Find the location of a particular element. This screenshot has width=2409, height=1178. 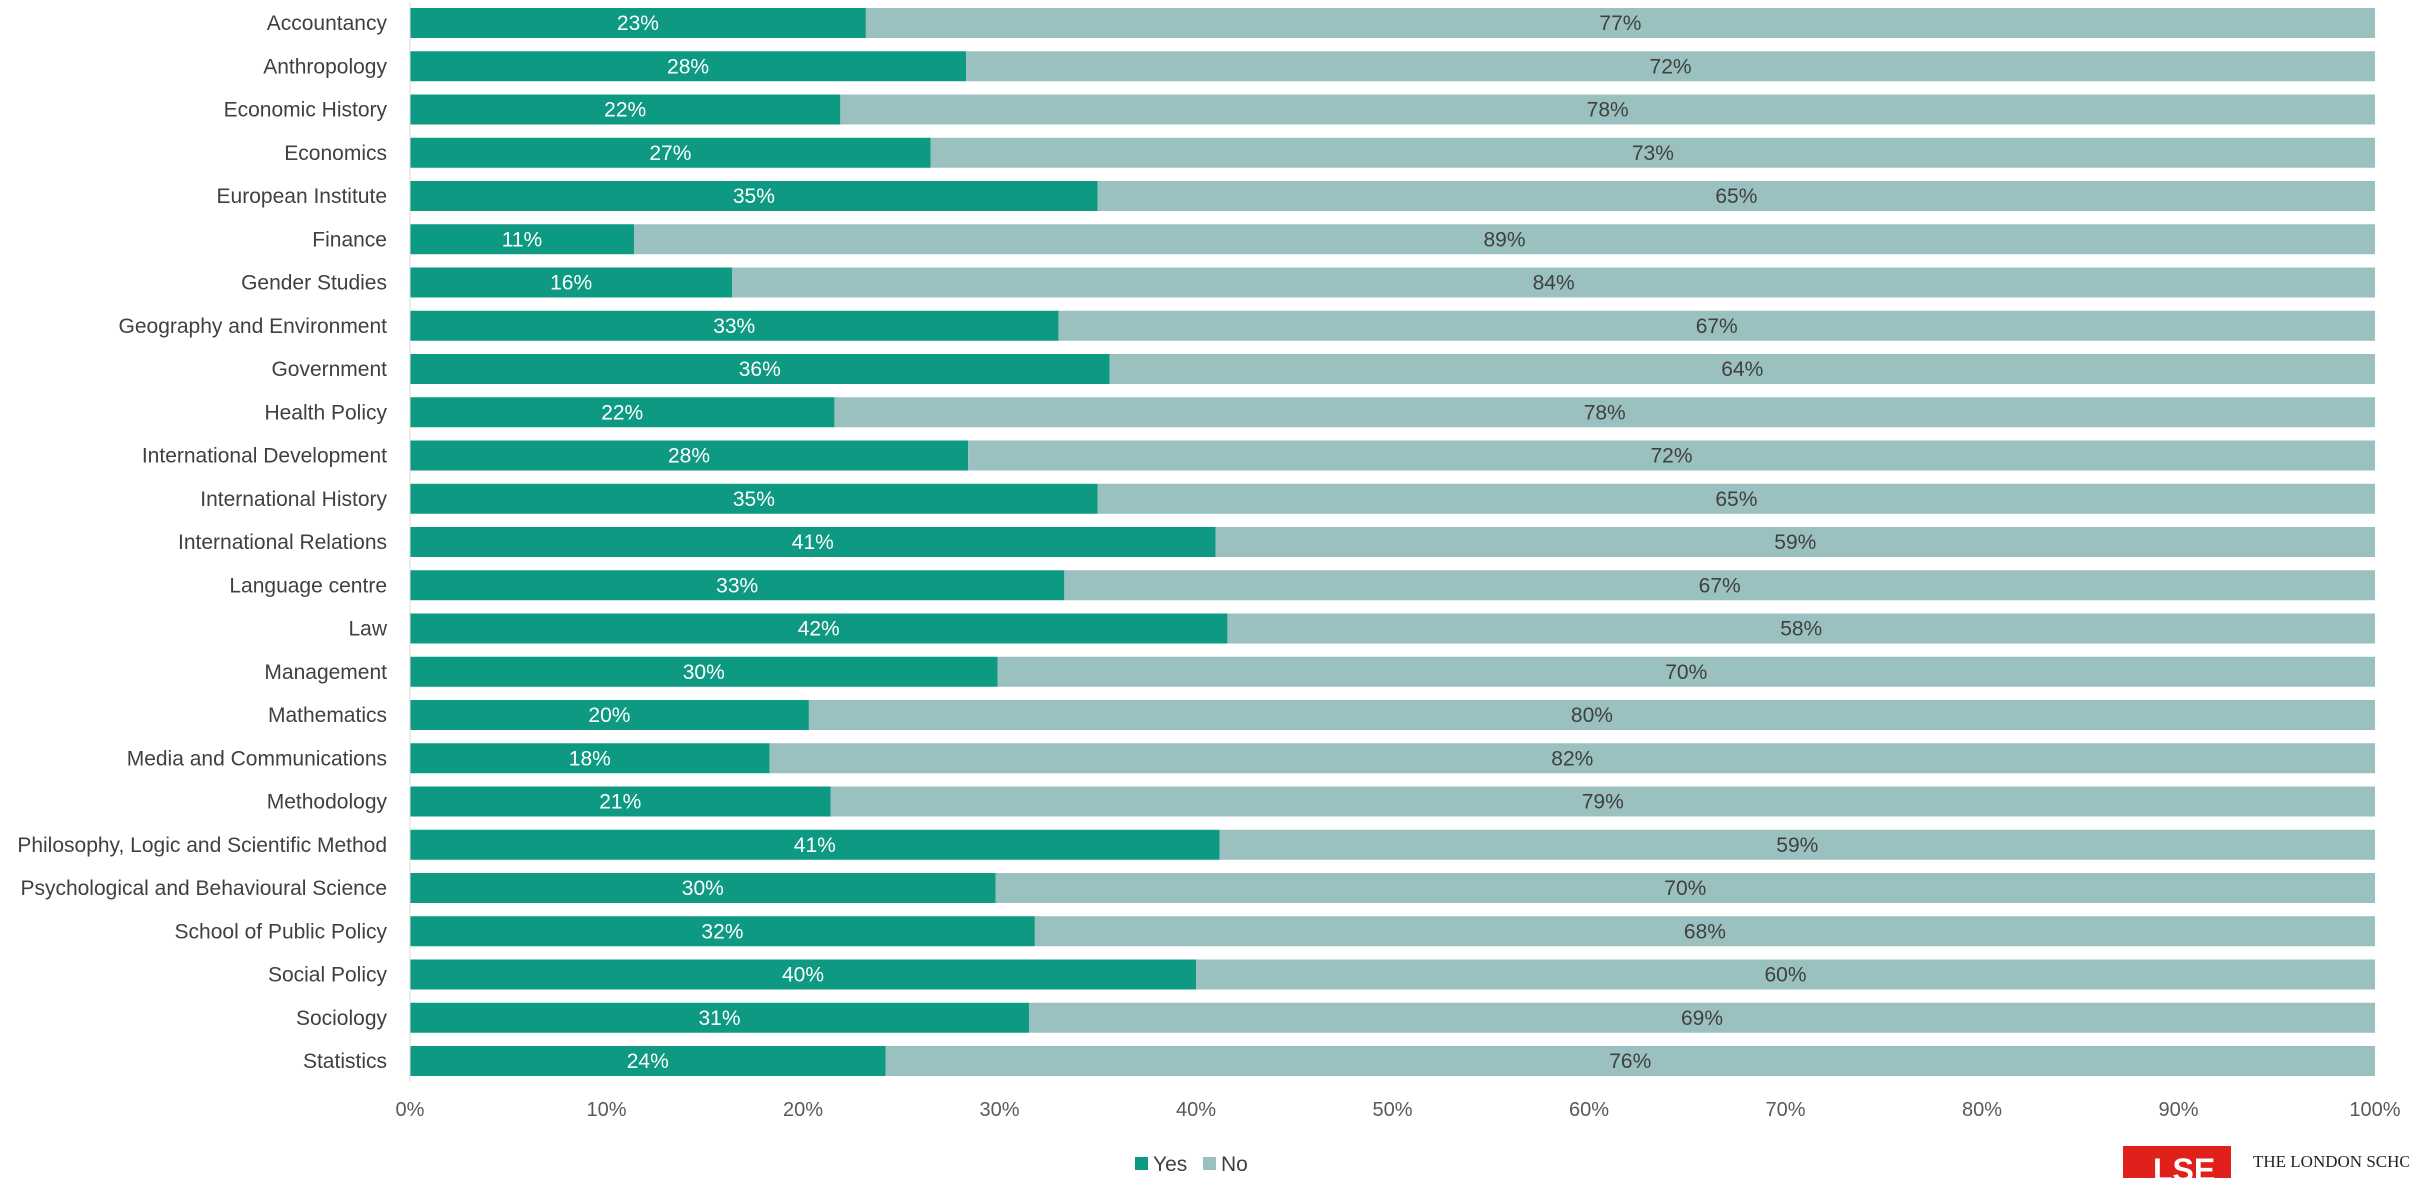

bar-no-international-development is located at coordinates (1671, 455).